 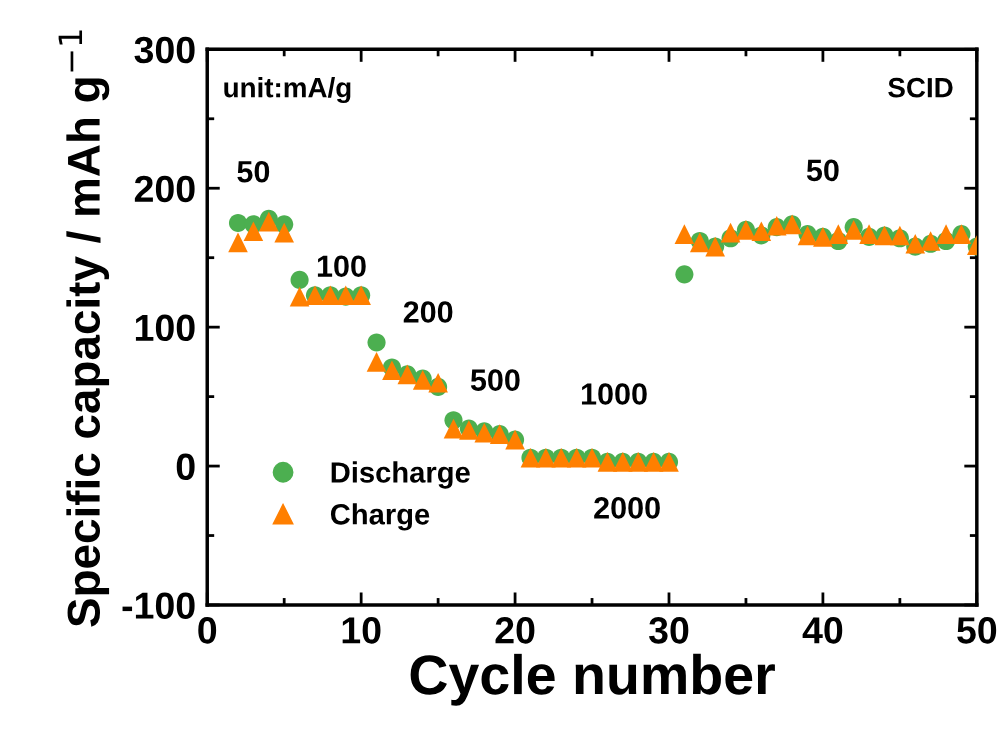 I want to click on x-tick-label: 10, so click(x=361, y=630).